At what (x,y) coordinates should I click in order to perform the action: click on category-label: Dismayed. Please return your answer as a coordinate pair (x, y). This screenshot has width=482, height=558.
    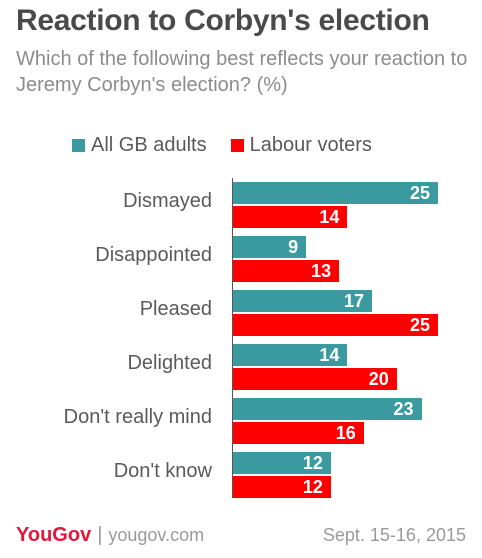
    Looking at the image, I should click on (167, 201).